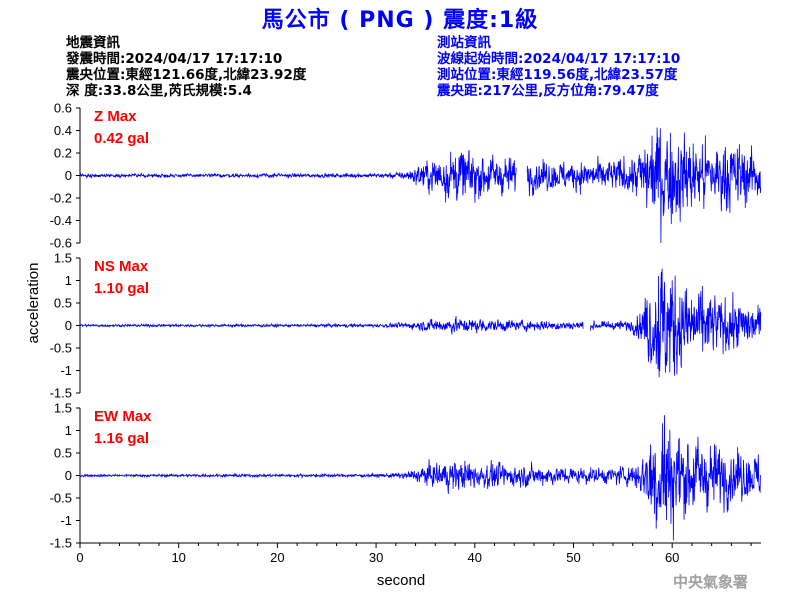 This screenshot has height=600, width=800. What do you see at coordinates (115, 116) in the screenshot?
I see `max-label-Z: Z Max` at bounding box center [115, 116].